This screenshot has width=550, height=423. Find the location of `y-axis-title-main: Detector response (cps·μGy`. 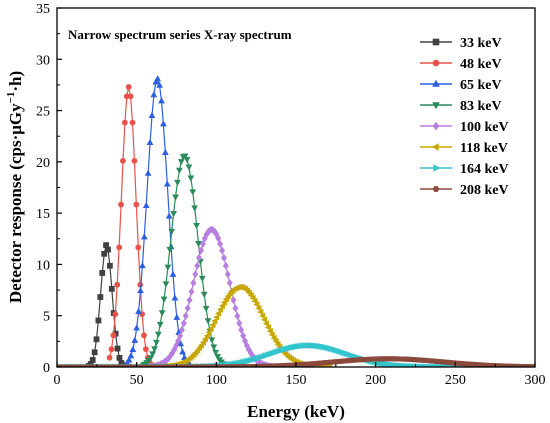

y-axis-title-main: Detector response (cps·μGy is located at coordinates (15, 203).